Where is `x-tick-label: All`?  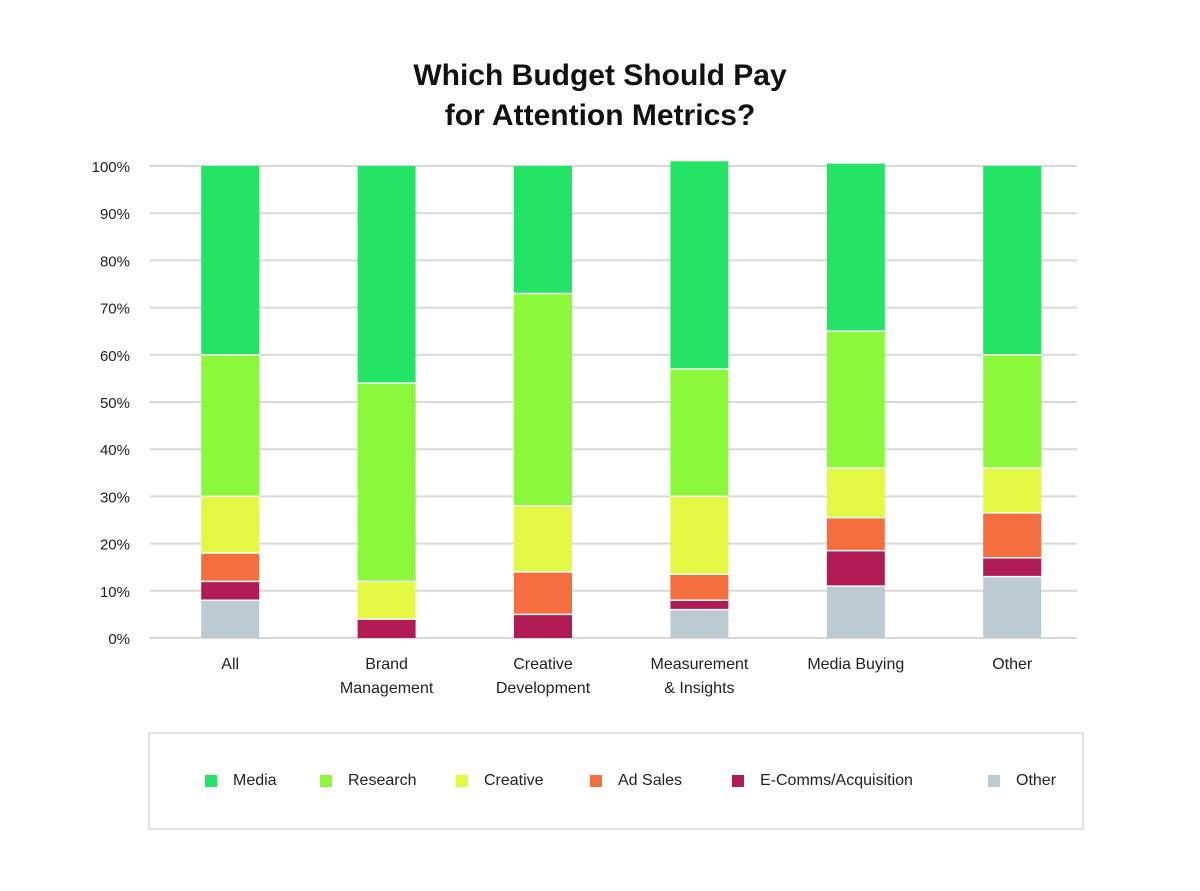 x-tick-label: All is located at coordinates (230, 664).